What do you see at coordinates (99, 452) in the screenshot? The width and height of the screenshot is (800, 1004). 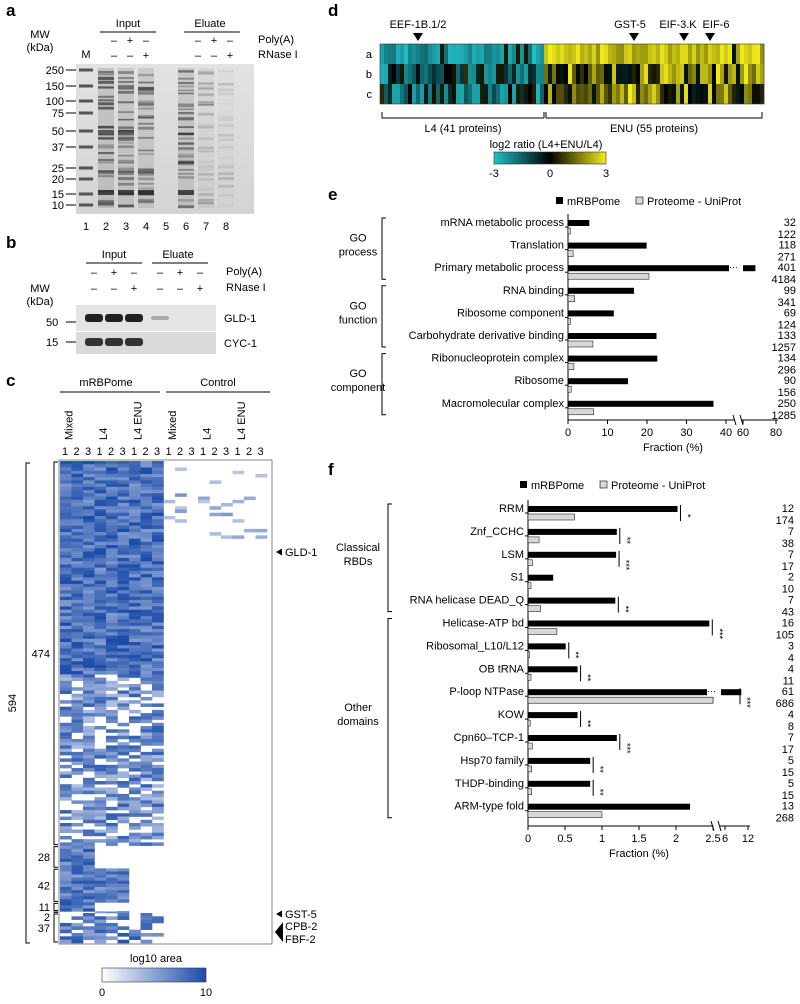 I see `c-replicate-label: 1` at bounding box center [99, 452].